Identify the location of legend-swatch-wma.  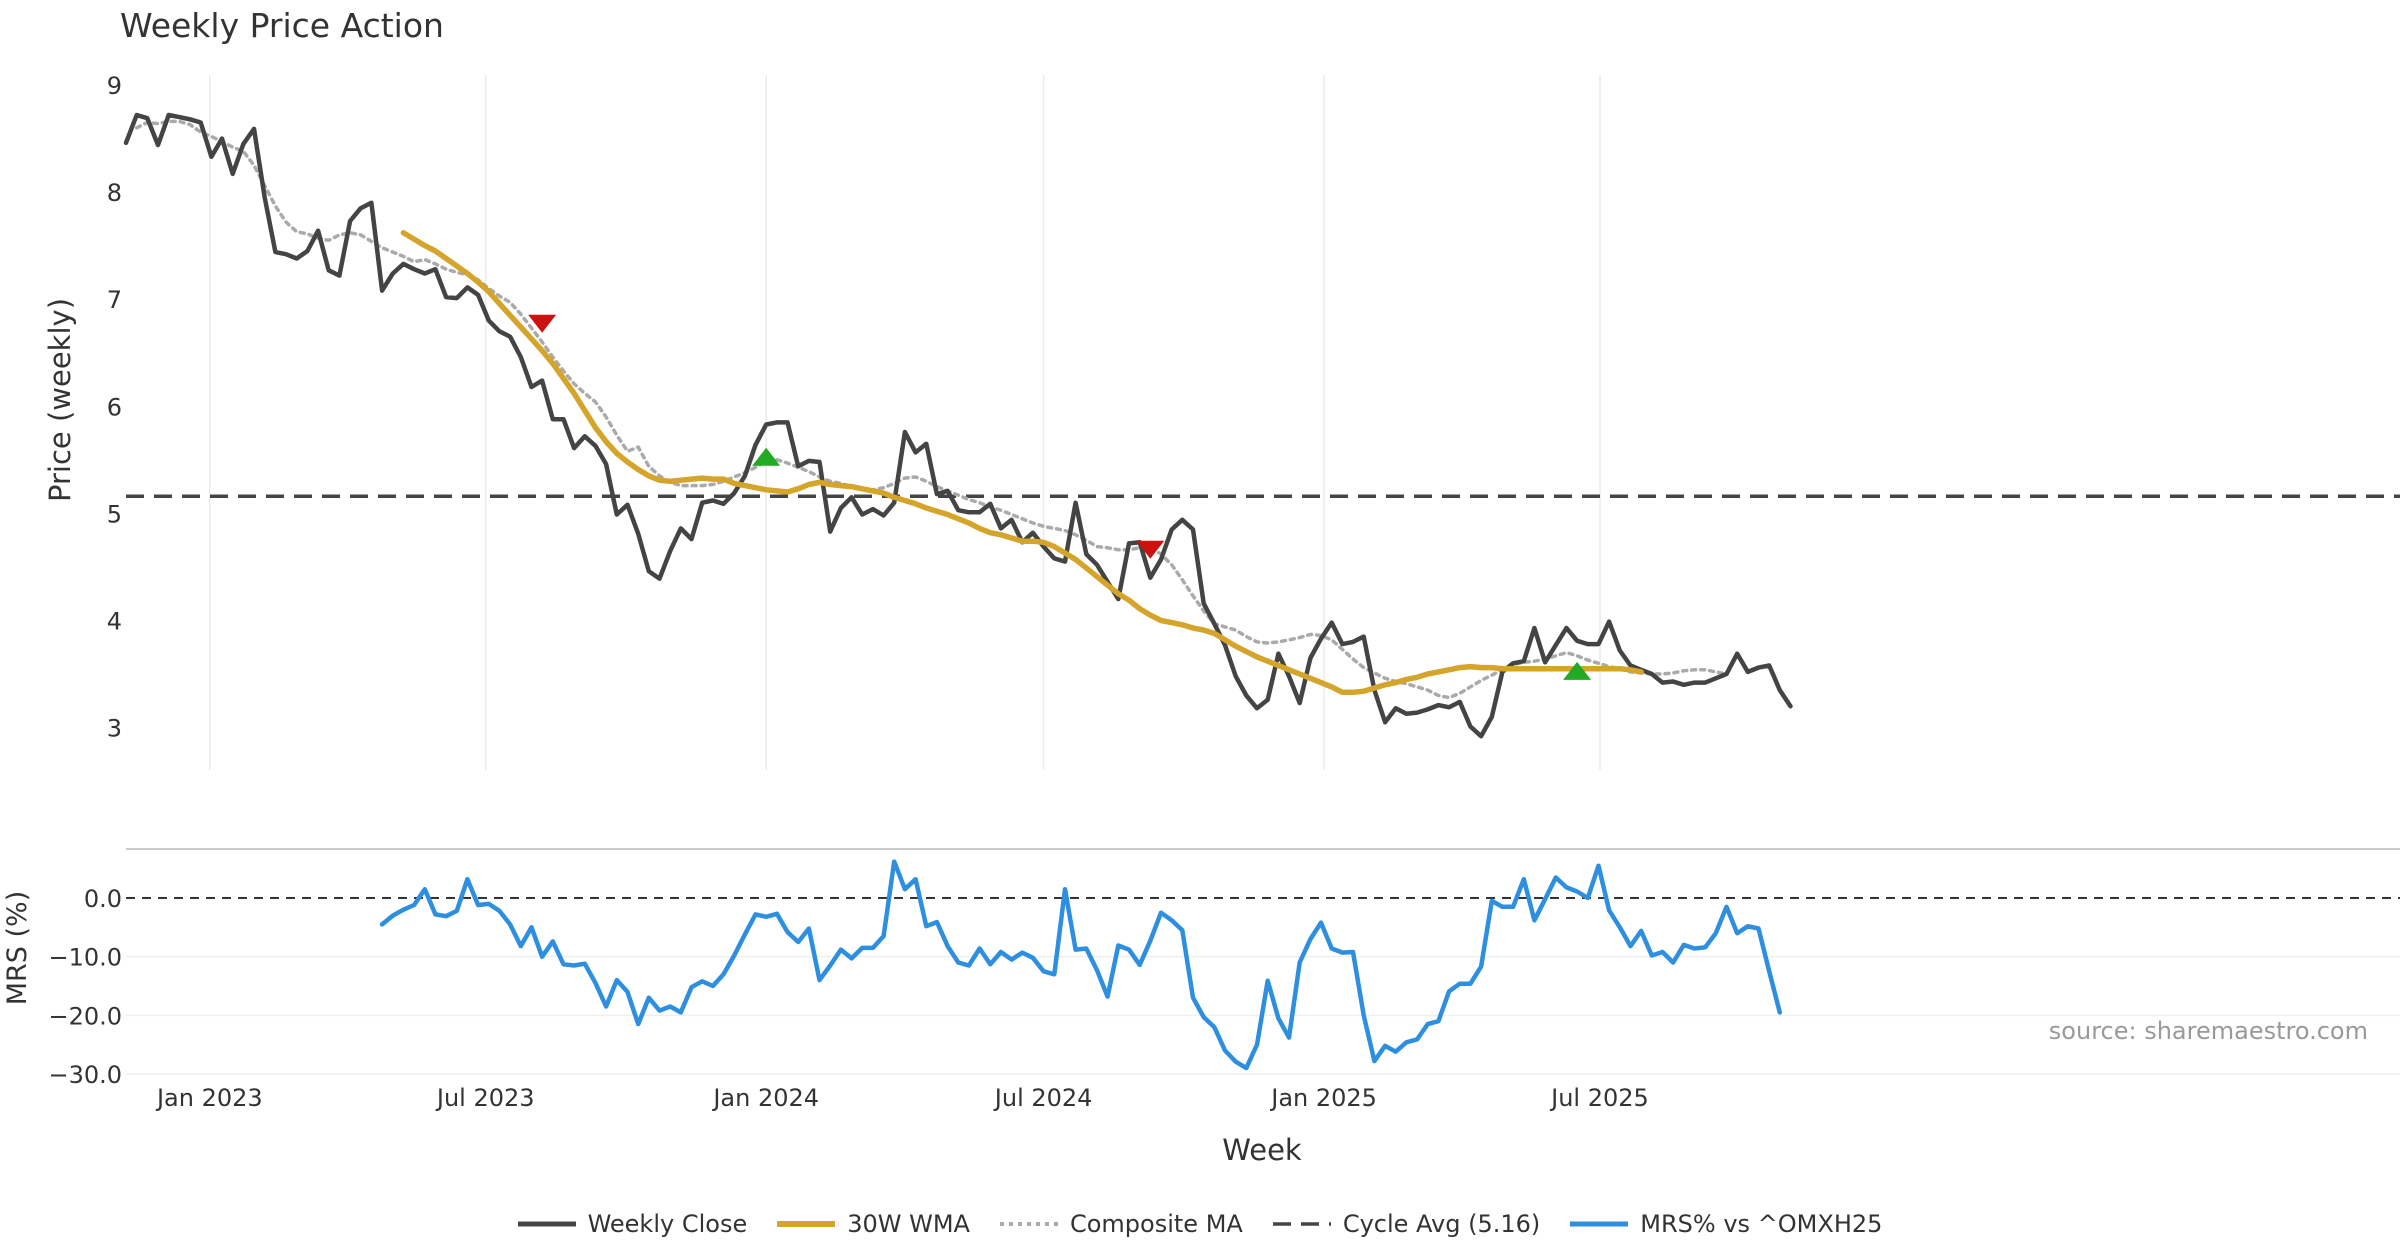
(806, 1224).